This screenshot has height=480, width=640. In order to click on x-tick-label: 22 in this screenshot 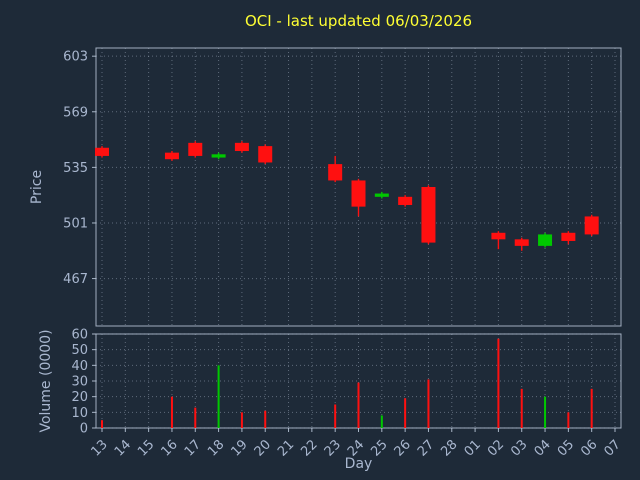, I will do `click(309, 448)`.